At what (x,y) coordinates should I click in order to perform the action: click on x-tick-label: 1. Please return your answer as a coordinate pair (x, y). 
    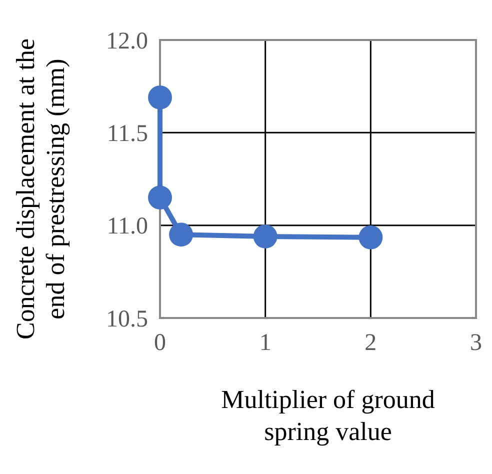
    Looking at the image, I should click on (265, 343).